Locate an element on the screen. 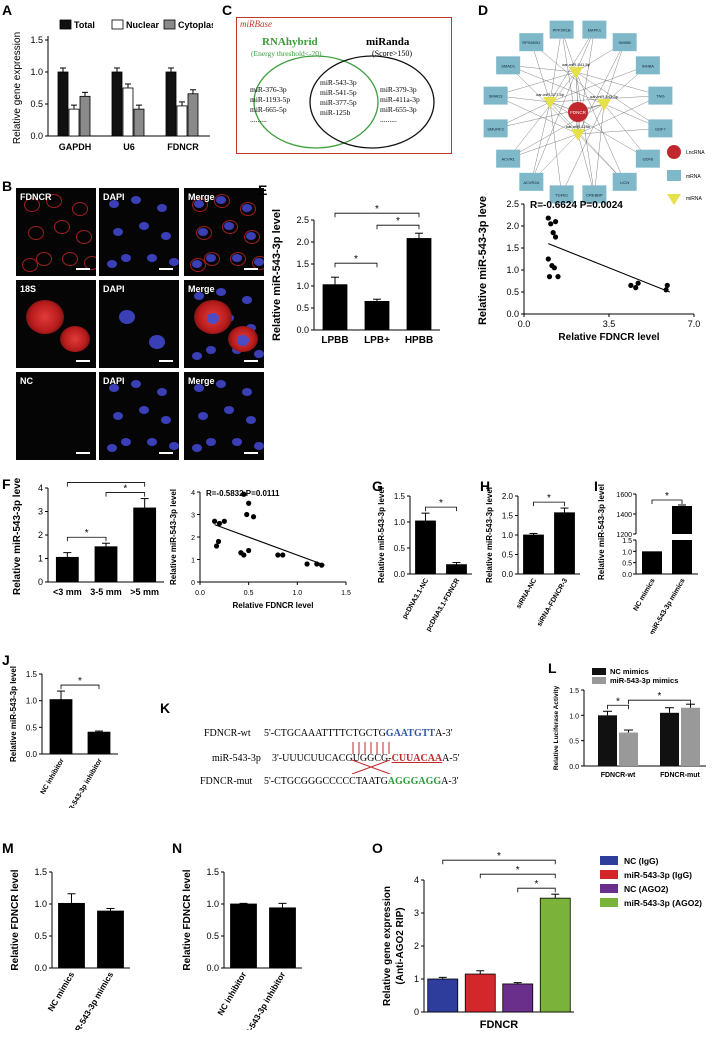 This screenshot has width=715, height=1039. y-tick-label: 2.0 is located at coordinates (302, 242).